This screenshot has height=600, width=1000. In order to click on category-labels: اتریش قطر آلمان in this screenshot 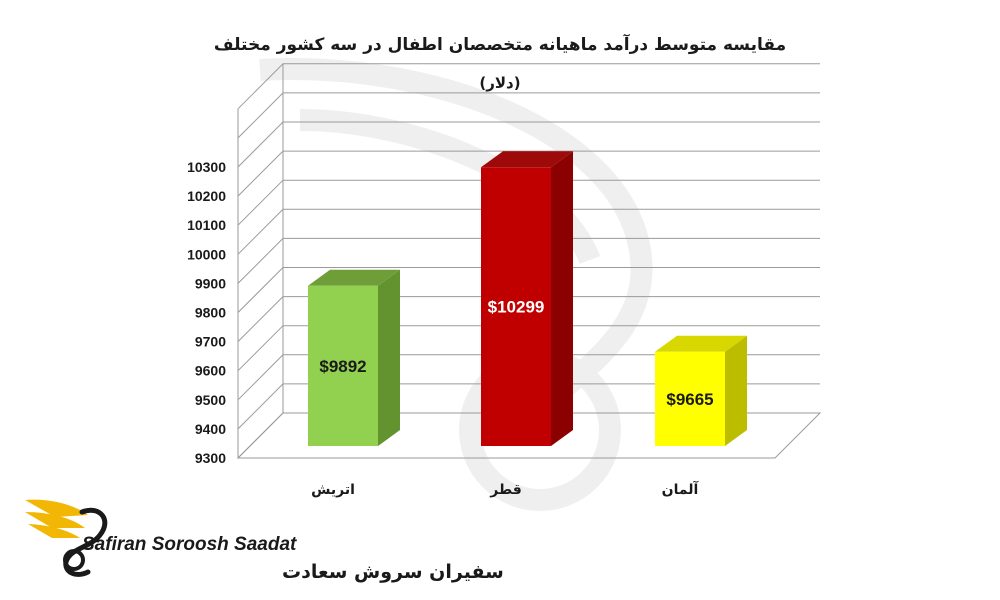, I will do `click(505, 489)`.